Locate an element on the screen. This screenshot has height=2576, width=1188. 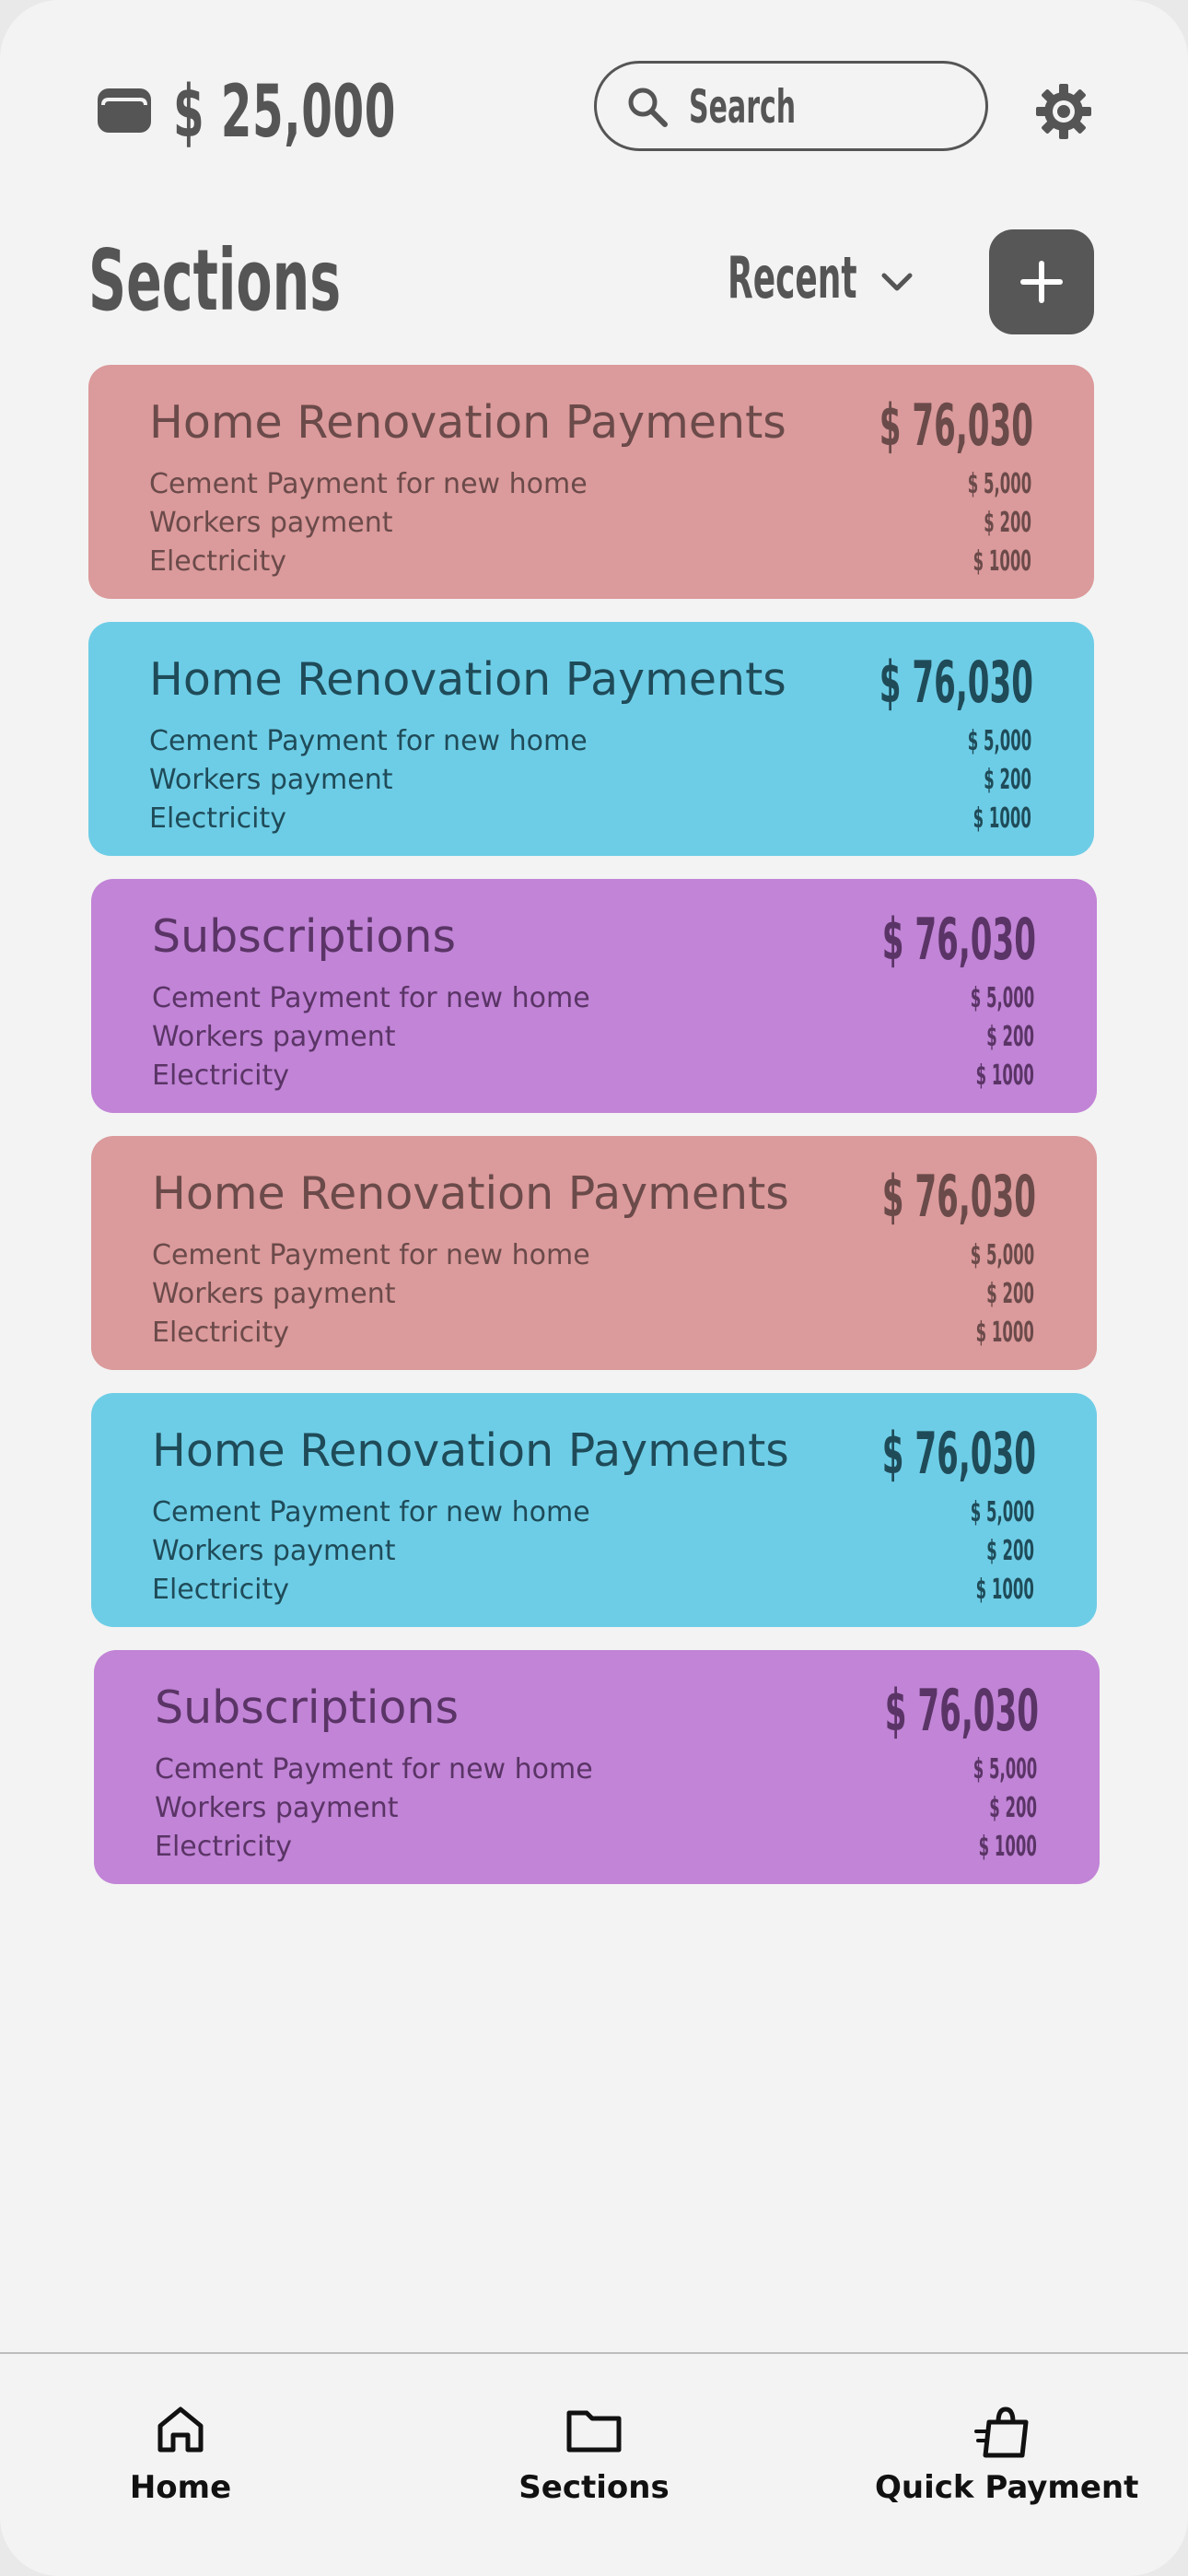
nav-label-quick-payment: Quick Payment is located at coordinates (1007, 2487).